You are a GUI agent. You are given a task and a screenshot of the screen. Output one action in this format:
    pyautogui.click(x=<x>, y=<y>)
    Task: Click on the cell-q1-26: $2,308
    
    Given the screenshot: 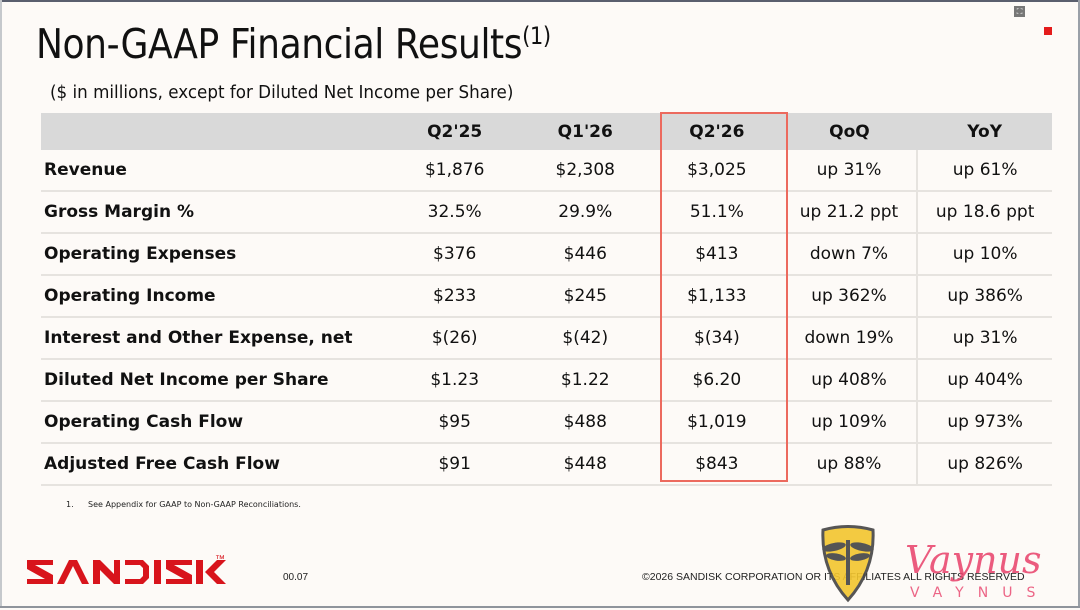 What is the action you would take?
    pyautogui.click(x=585, y=171)
    